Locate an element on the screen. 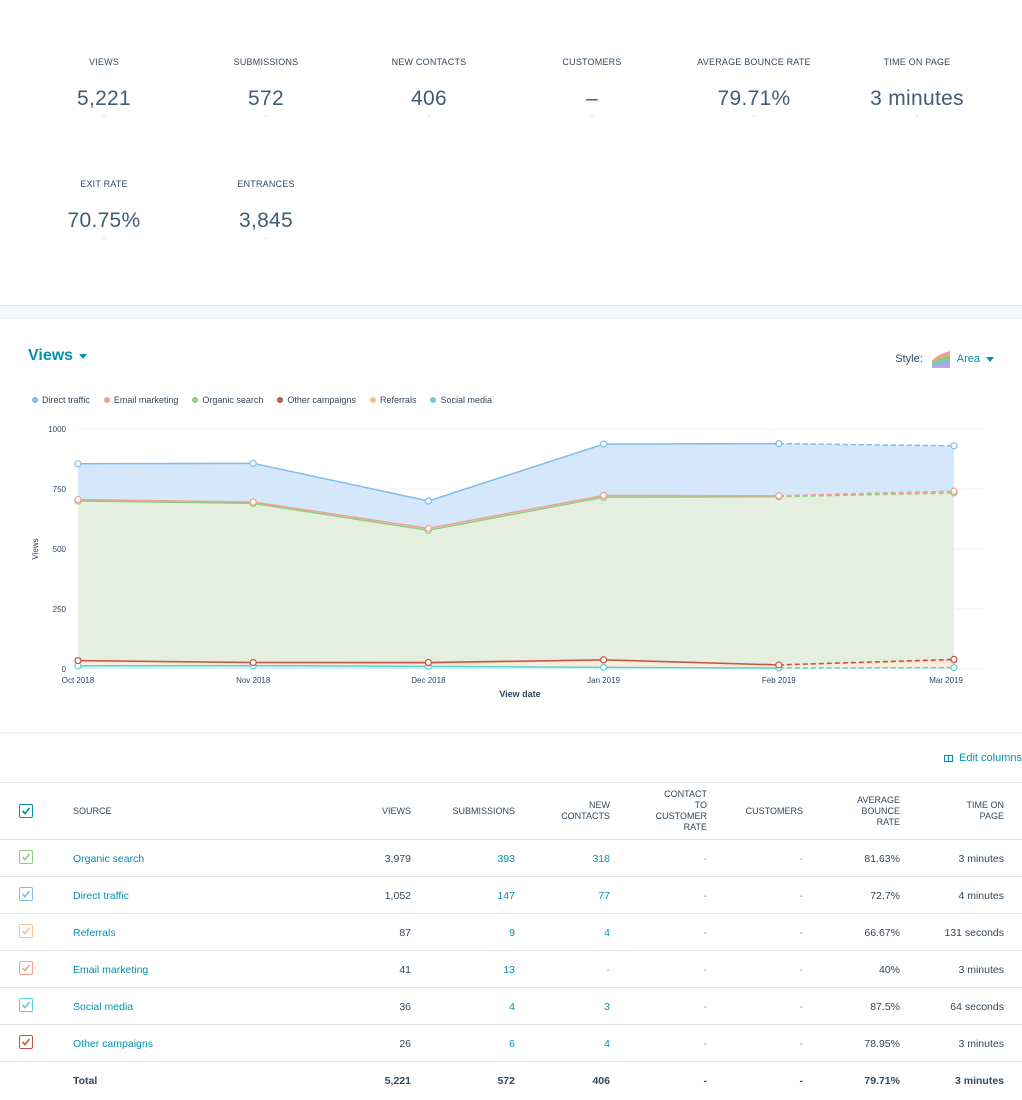 This screenshot has width=1022, height=1100. cell-submissions: 9 is located at coordinates (512, 933).